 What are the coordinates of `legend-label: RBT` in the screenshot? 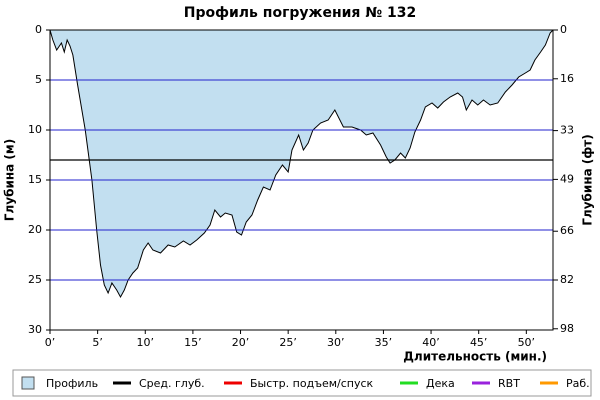 It's located at (509, 383).